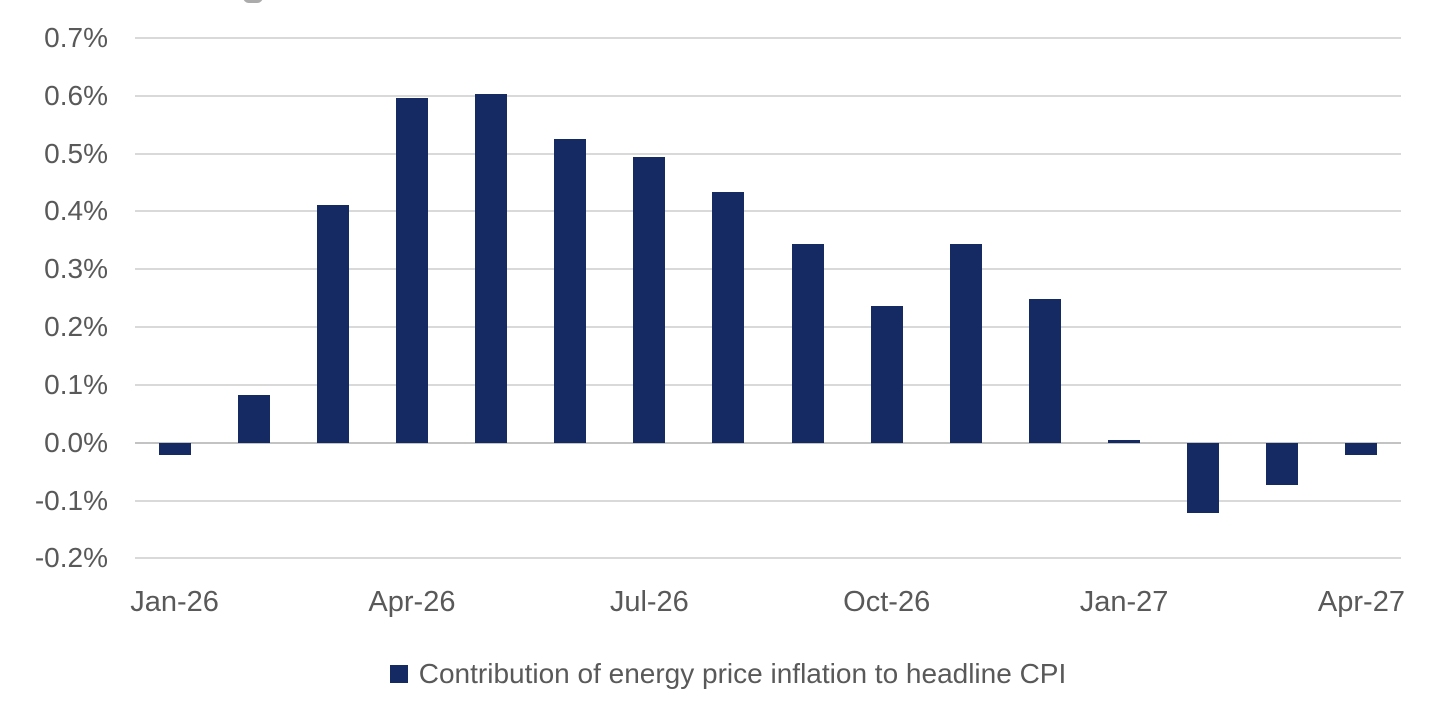  What do you see at coordinates (649, 602) in the screenshot?
I see `x-tick-label: Jul-26` at bounding box center [649, 602].